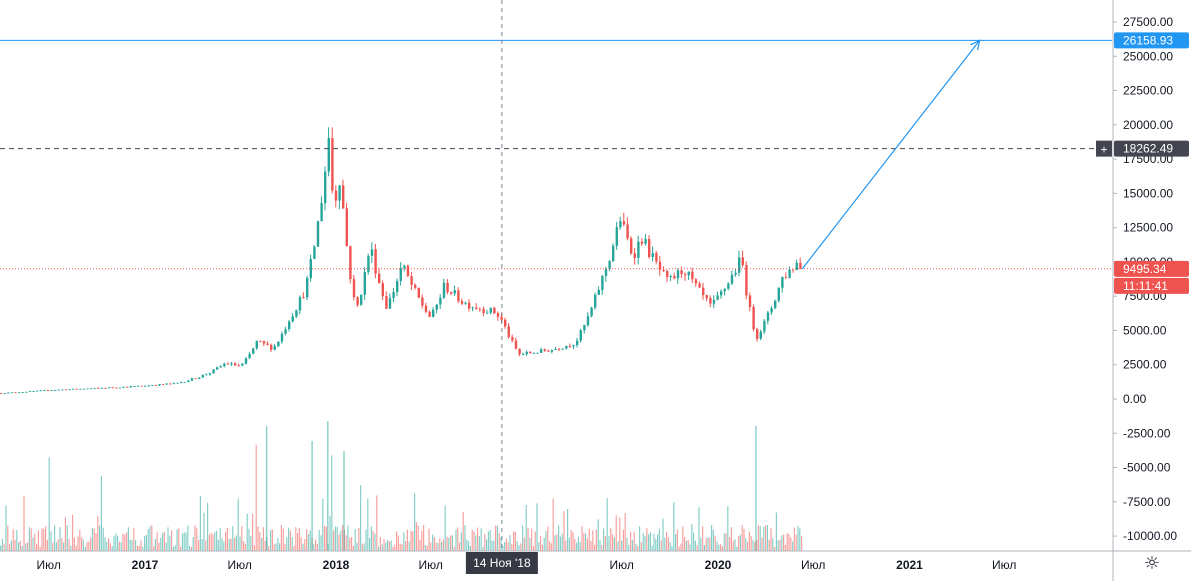 The image size is (1191, 581). What do you see at coordinates (1142, 163) in the screenshot?
I see `price-badges: 26158.93 18262.49 +9495.34 11:11:41` at bounding box center [1142, 163].